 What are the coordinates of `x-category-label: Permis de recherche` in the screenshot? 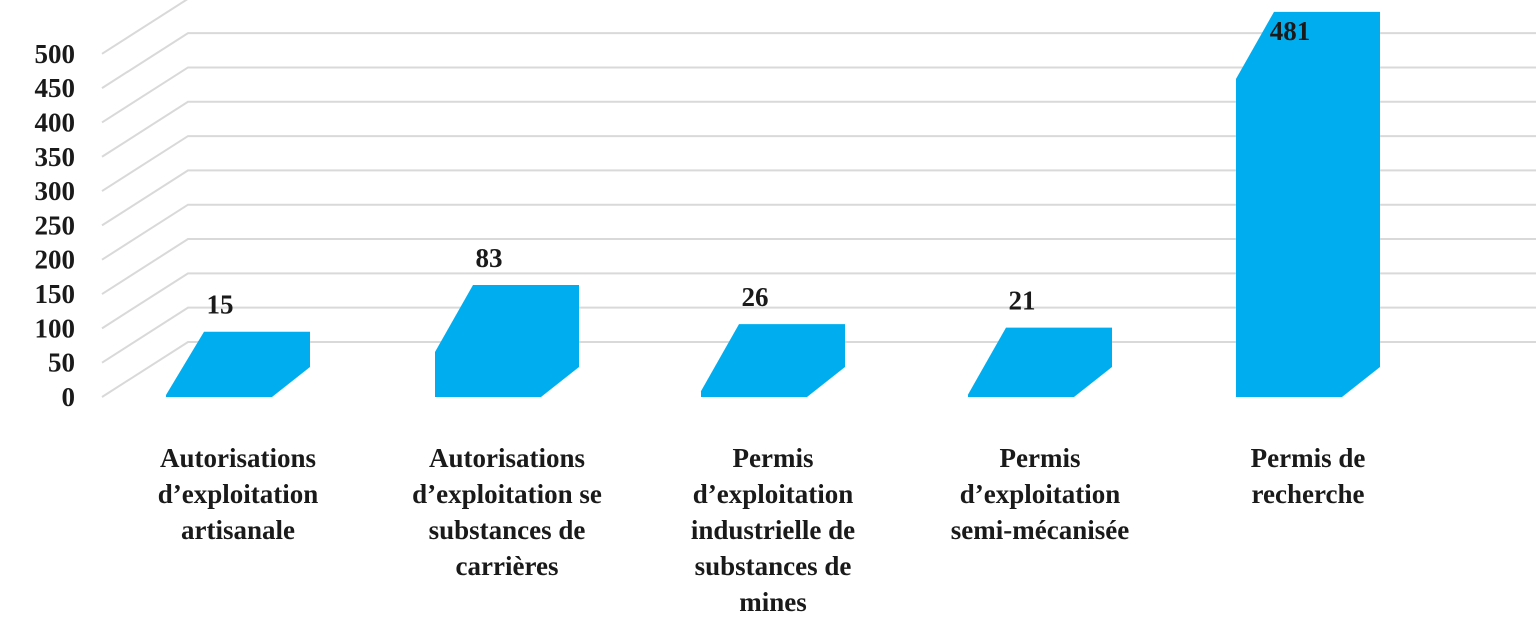 It's located at (1308, 476).